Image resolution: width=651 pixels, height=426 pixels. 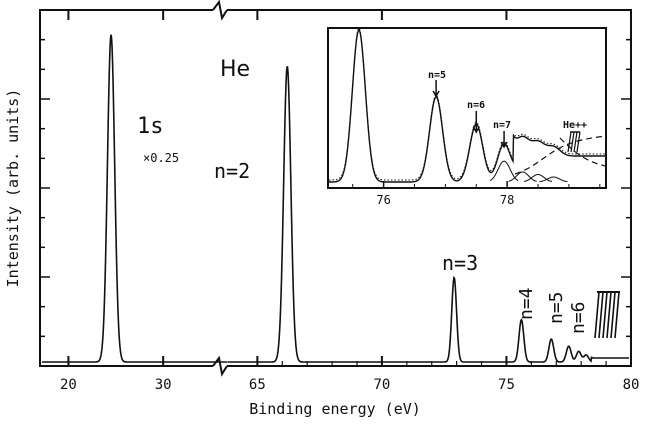 I want to click on axis-break-top, so click(x=220, y=10).